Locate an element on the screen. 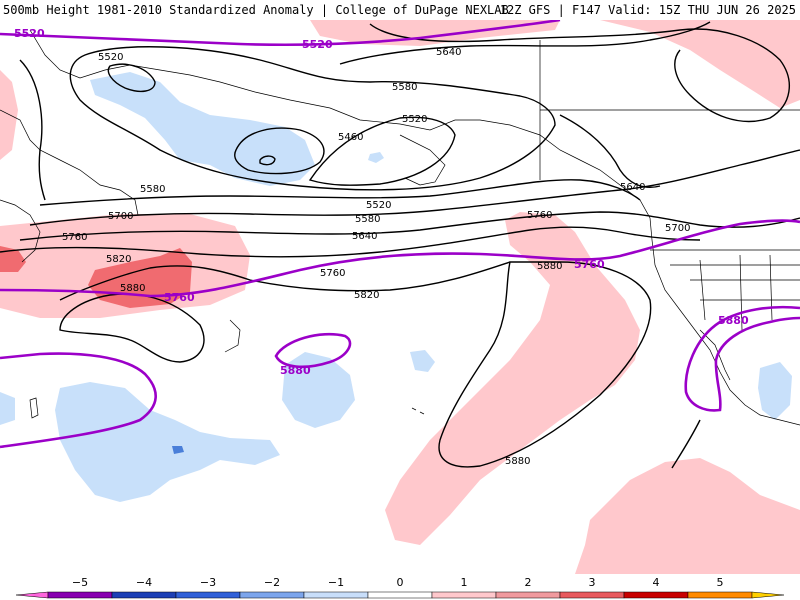 The width and height of the screenshot is (800, 600). legend-tick-label: −4 is located at coordinates (144, 582).